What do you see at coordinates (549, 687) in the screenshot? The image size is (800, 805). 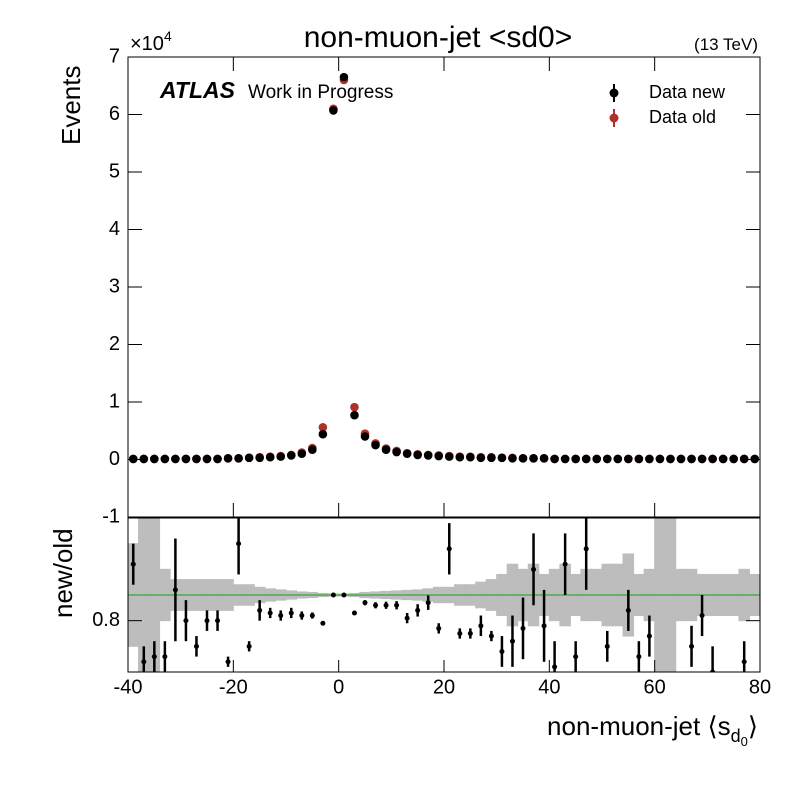 I see `x-tick-label: 40` at bounding box center [549, 687].